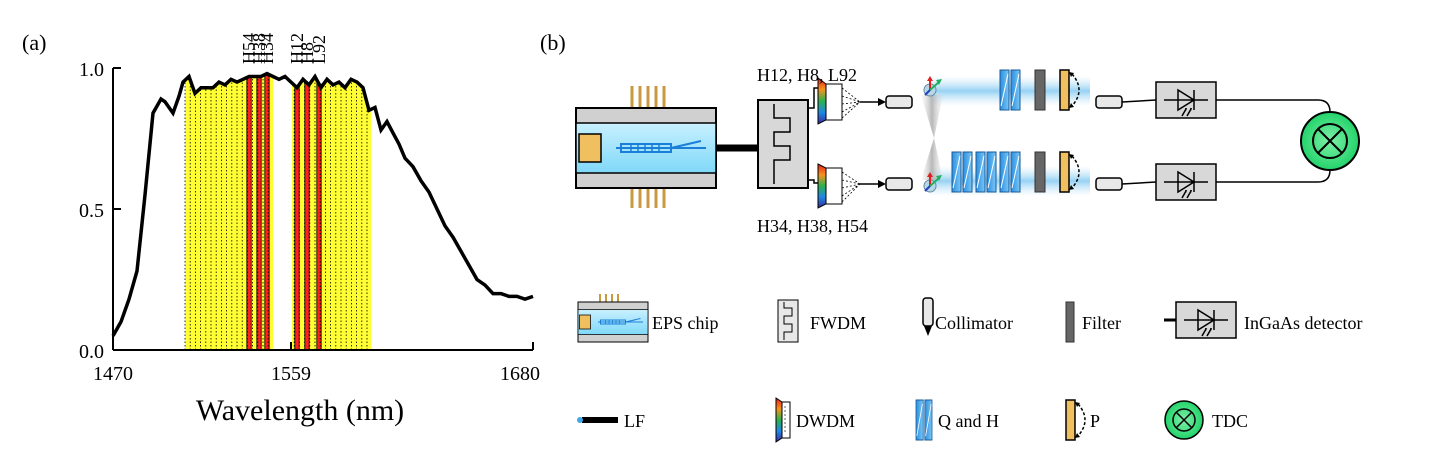  What do you see at coordinates (259, 48) in the screenshot?
I see `channel-label-h38: H38` at bounding box center [259, 48].